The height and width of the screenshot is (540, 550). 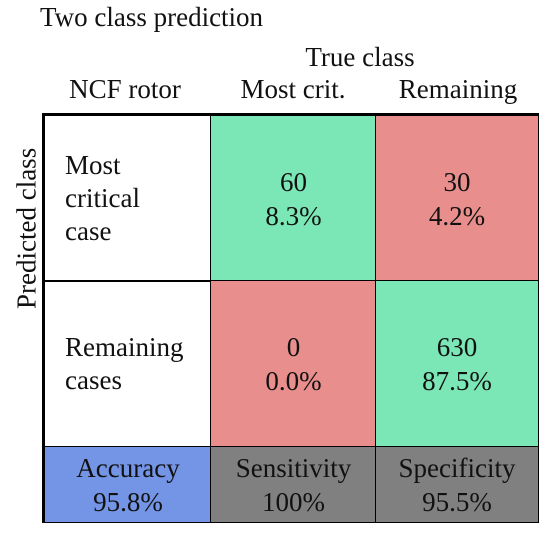 What do you see at coordinates (457, 215) in the screenshot?
I see `cell-percent: 4.2%` at bounding box center [457, 215].